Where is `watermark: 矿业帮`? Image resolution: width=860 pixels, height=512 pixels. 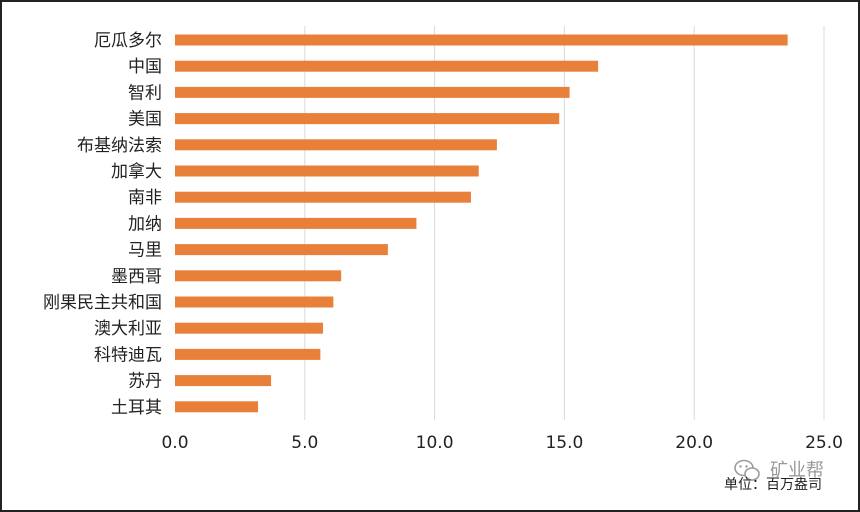 watermark: 矿业帮 is located at coordinates (779, 470).